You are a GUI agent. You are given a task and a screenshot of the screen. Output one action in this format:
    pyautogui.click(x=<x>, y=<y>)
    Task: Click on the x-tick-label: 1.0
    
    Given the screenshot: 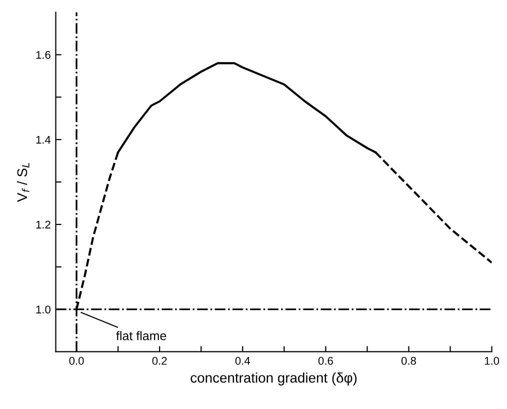 What is the action you would take?
    pyautogui.click(x=492, y=360)
    